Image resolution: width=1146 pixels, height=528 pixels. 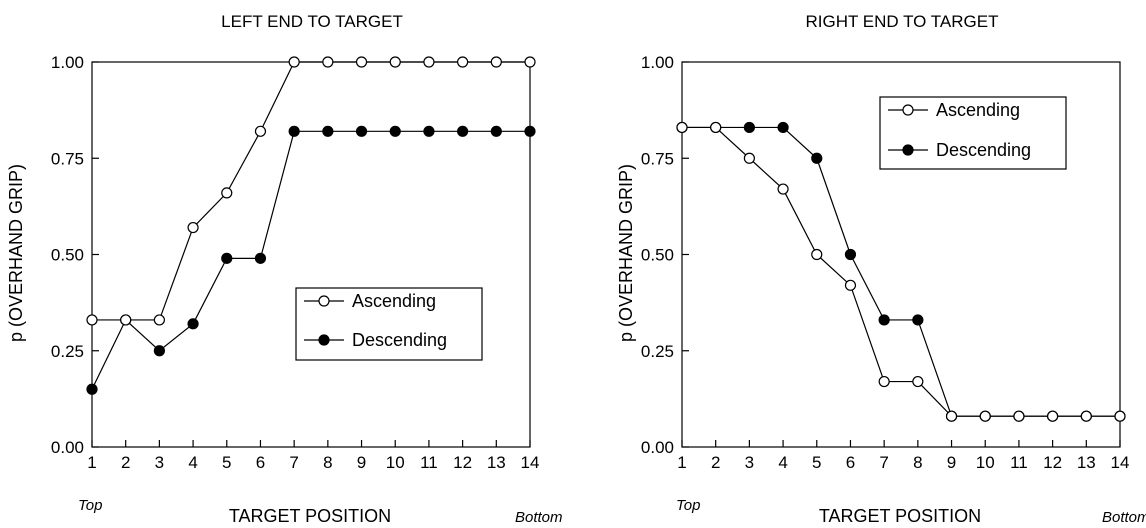 I want to click on x-tick-label: 12, so click(x=1052, y=462).